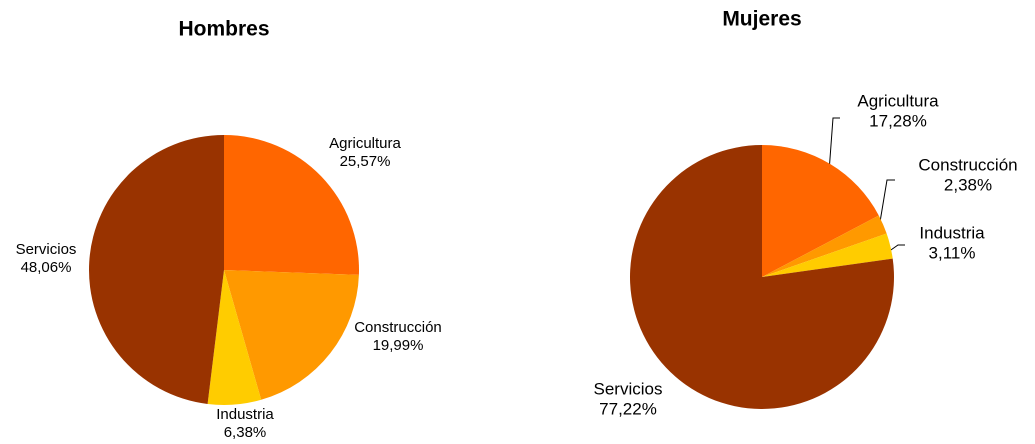 The height and width of the screenshot is (444, 1035). I want to click on slice-value-label: 2,38%, so click(968, 184).